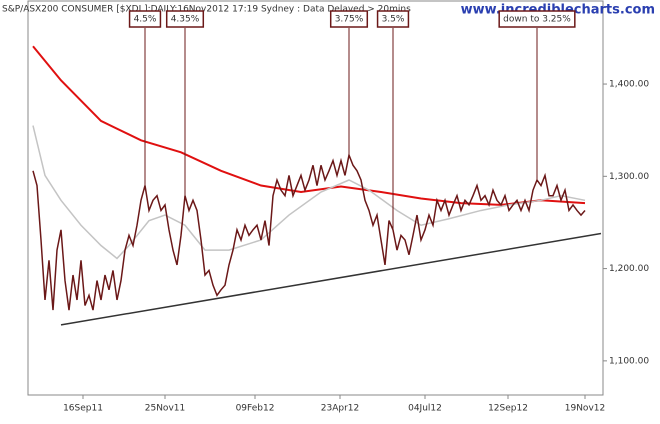 Image resolution: width=660 pixels, height=424 pixels. What do you see at coordinates (255, 409) in the screenshot?
I see `x-tick-label: 09Feb12` at bounding box center [255, 409].